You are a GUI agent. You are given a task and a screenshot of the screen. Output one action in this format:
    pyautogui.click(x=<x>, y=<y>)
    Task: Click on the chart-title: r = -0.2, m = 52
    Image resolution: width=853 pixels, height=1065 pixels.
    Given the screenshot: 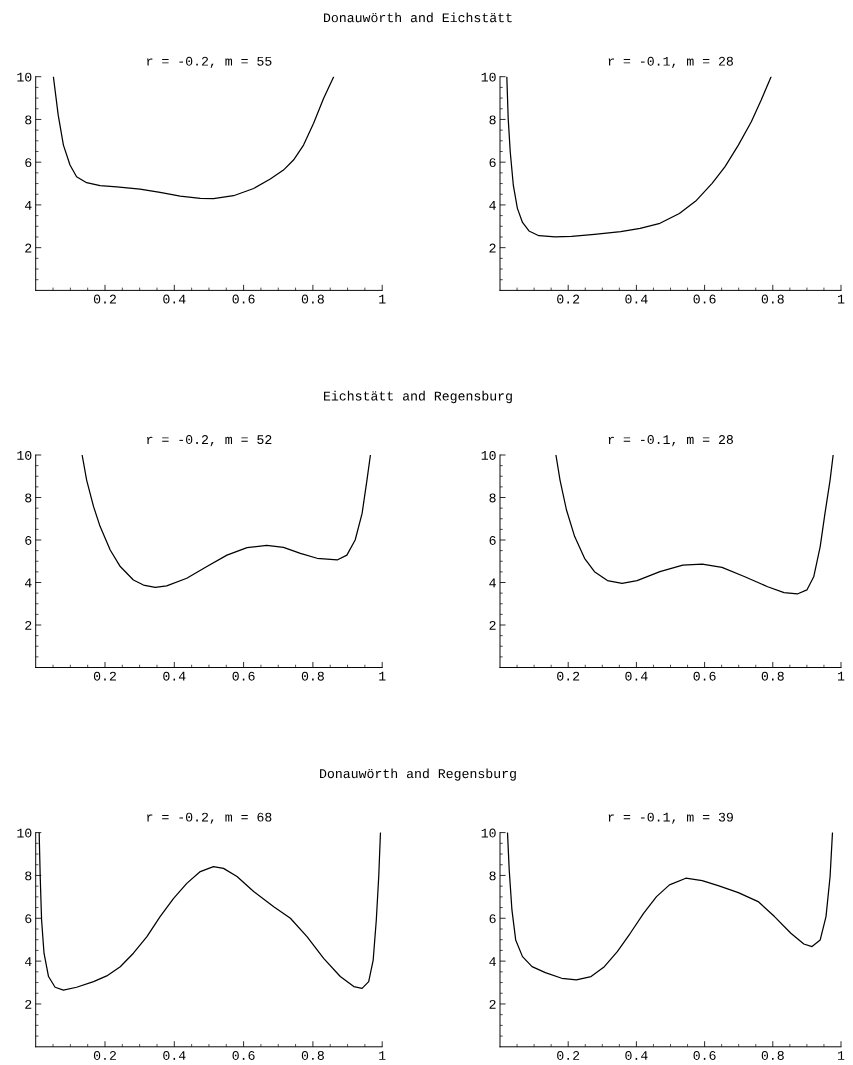 What is the action you would take?
    pyautogui.click(x=209, y=441)
    